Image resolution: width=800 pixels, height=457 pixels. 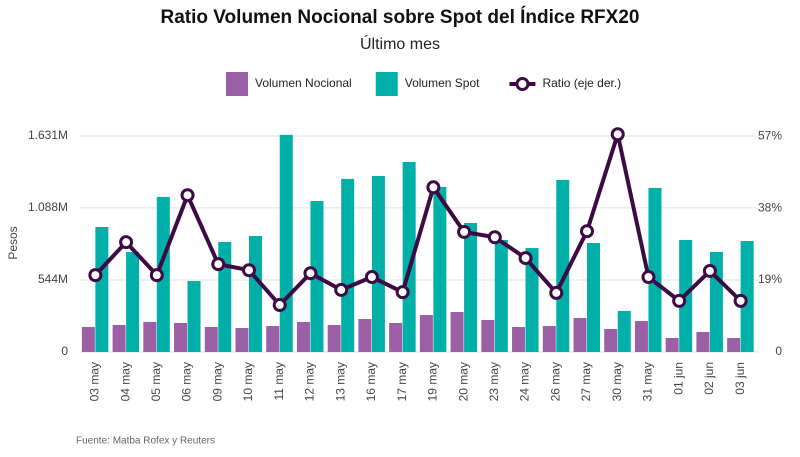 What do you see at coordinates (770, 279) in the screenshot?
I see `y2-tick-label: 19%` at bounding box center [770, 279].